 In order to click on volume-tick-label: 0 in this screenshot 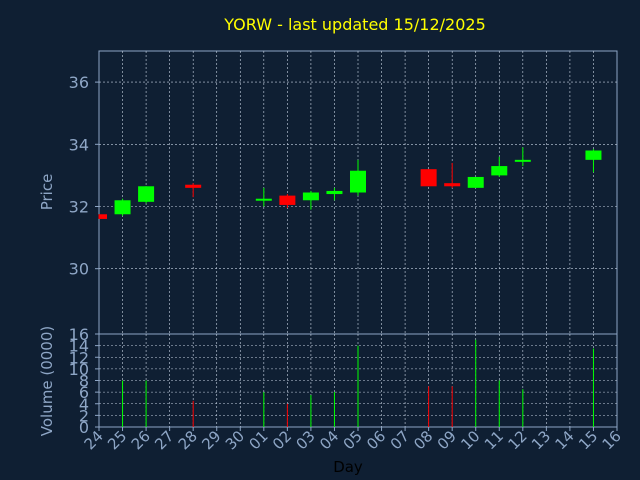, I will do `click(84, 427)`.